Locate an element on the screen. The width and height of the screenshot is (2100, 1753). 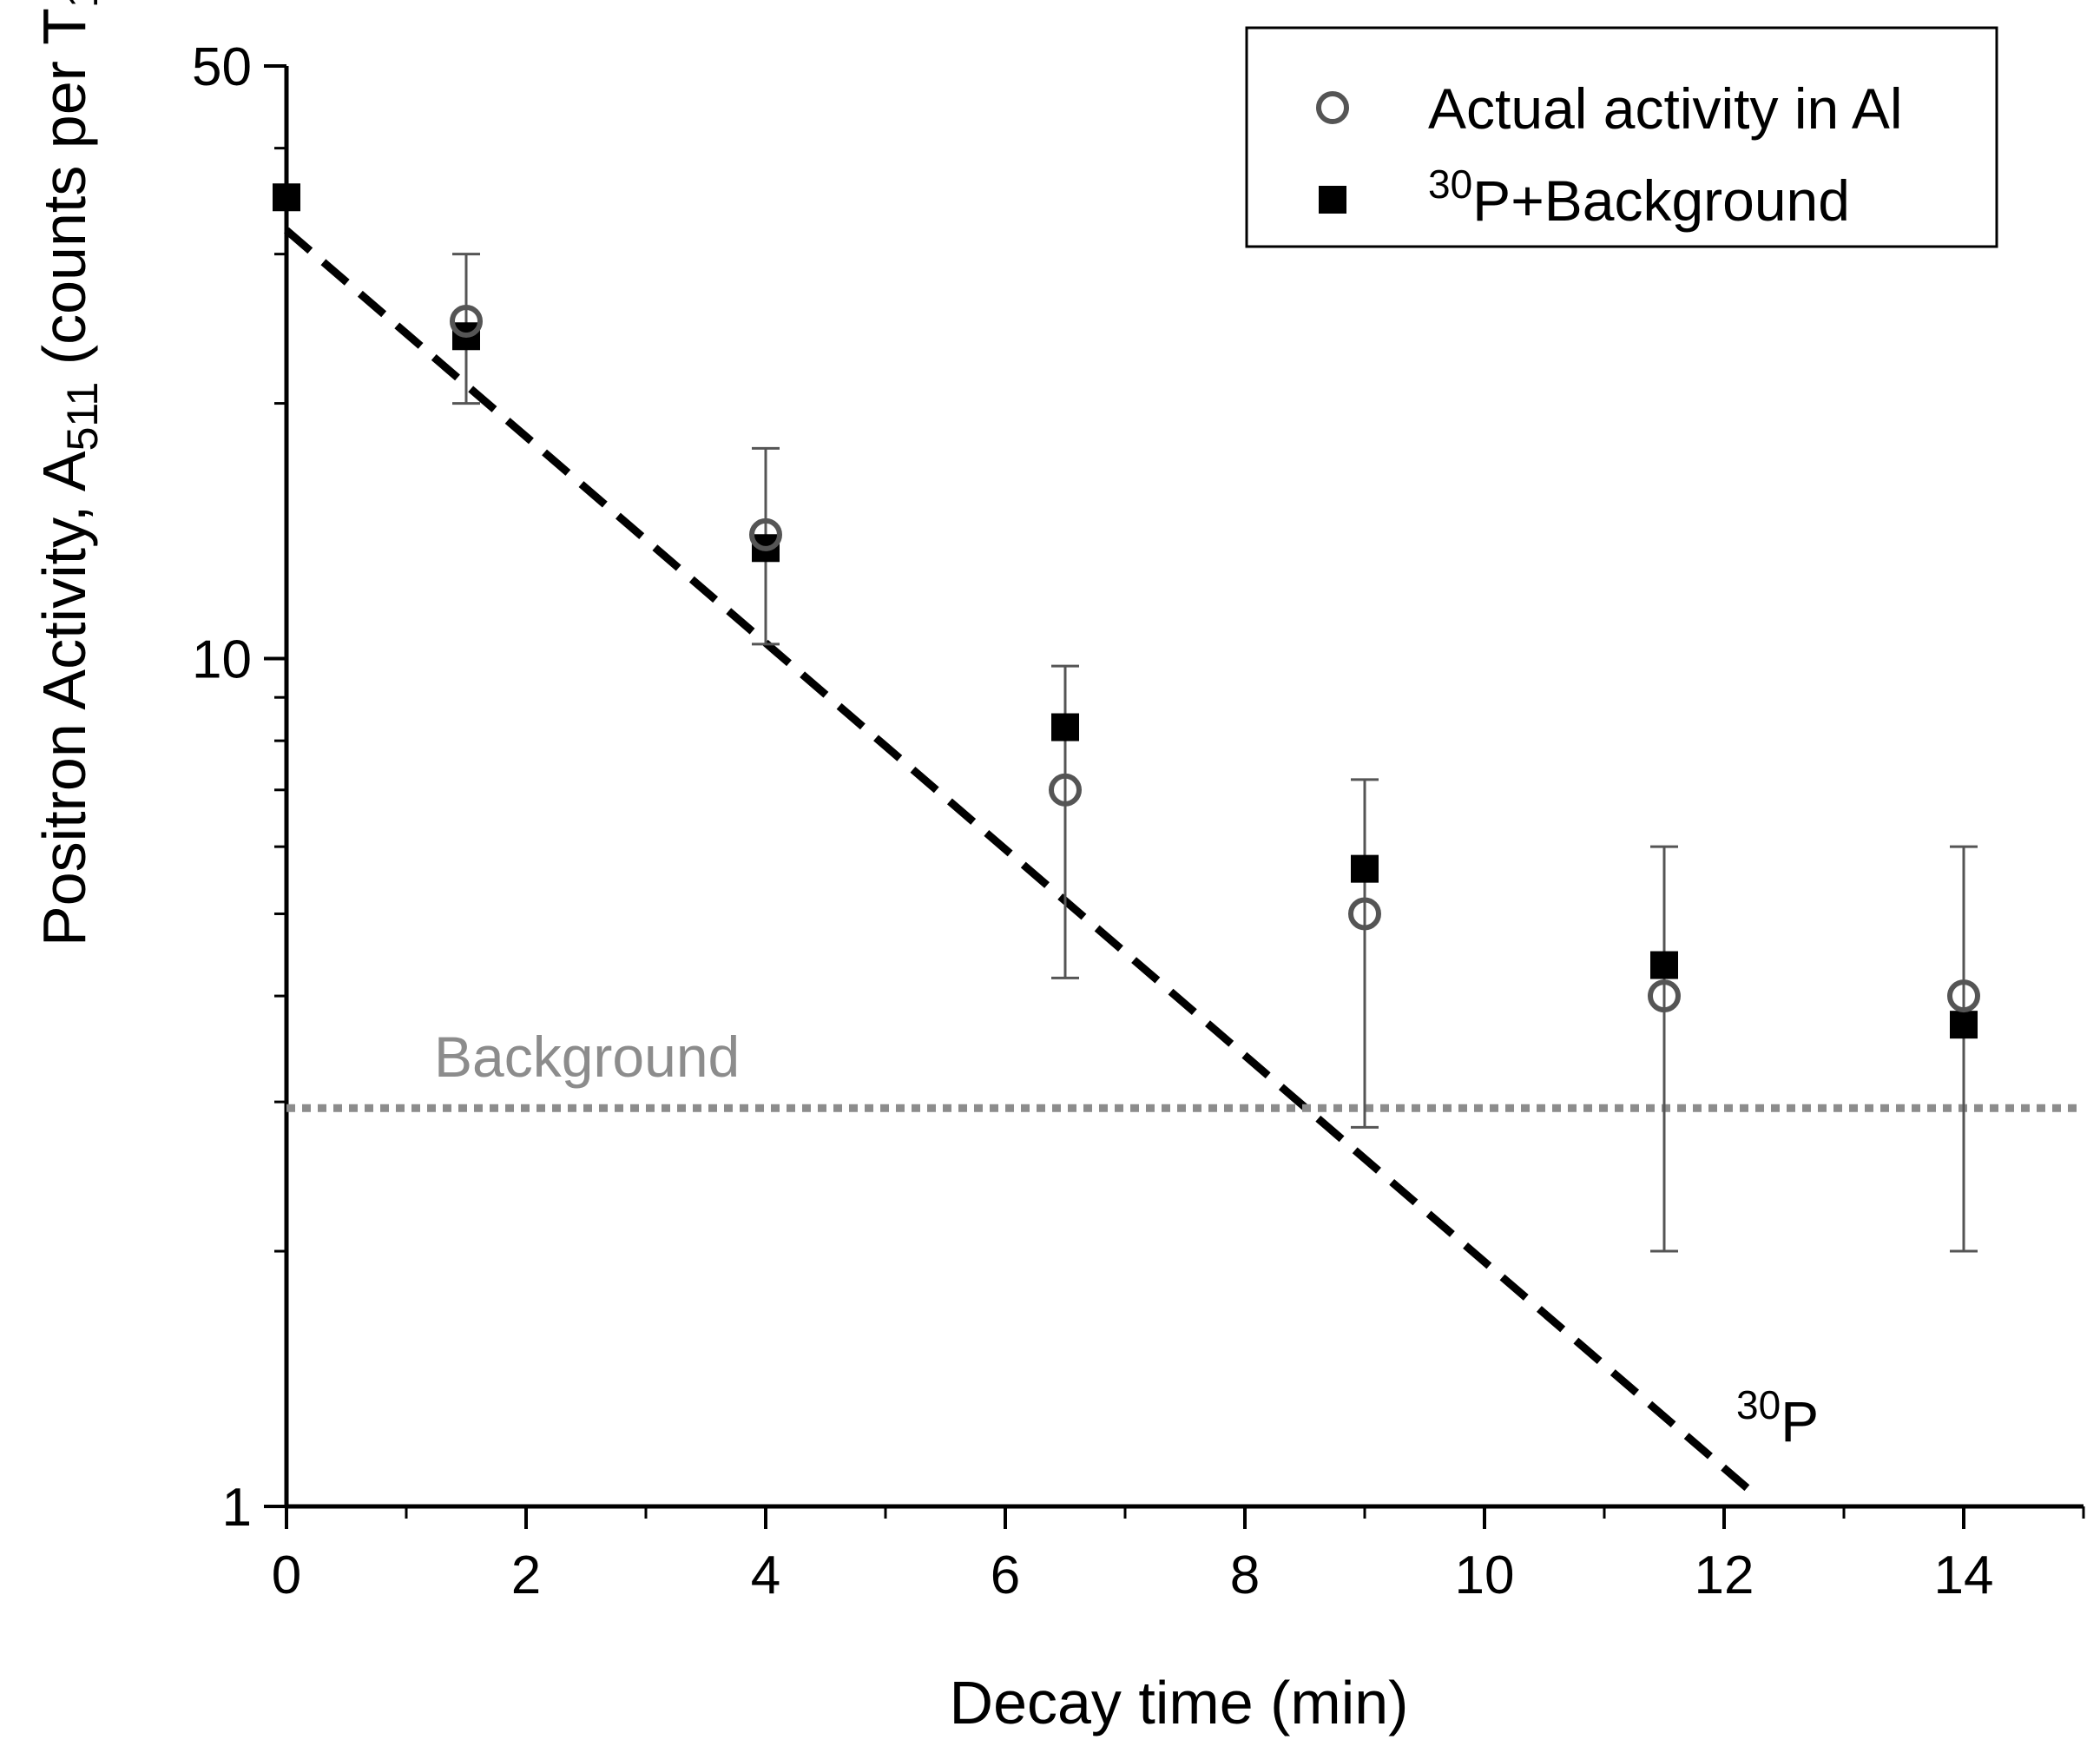
y-axis-title-units-sub: 1/2 is located at coordinates (82, 4).